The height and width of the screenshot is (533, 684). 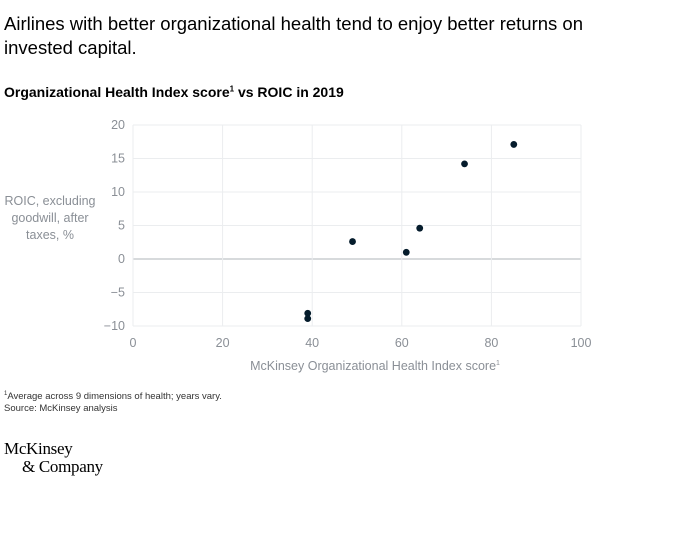 I want to click on footnote-marker: 1, so click(x=6, y=394).